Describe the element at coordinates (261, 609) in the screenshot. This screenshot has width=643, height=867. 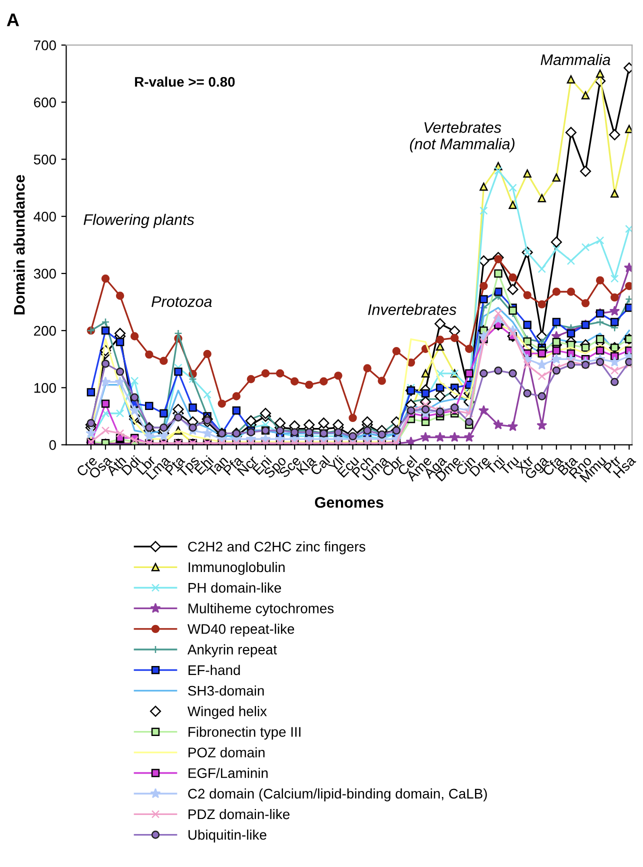
I see `legend-label: Multiheme cytochromes` at that location.